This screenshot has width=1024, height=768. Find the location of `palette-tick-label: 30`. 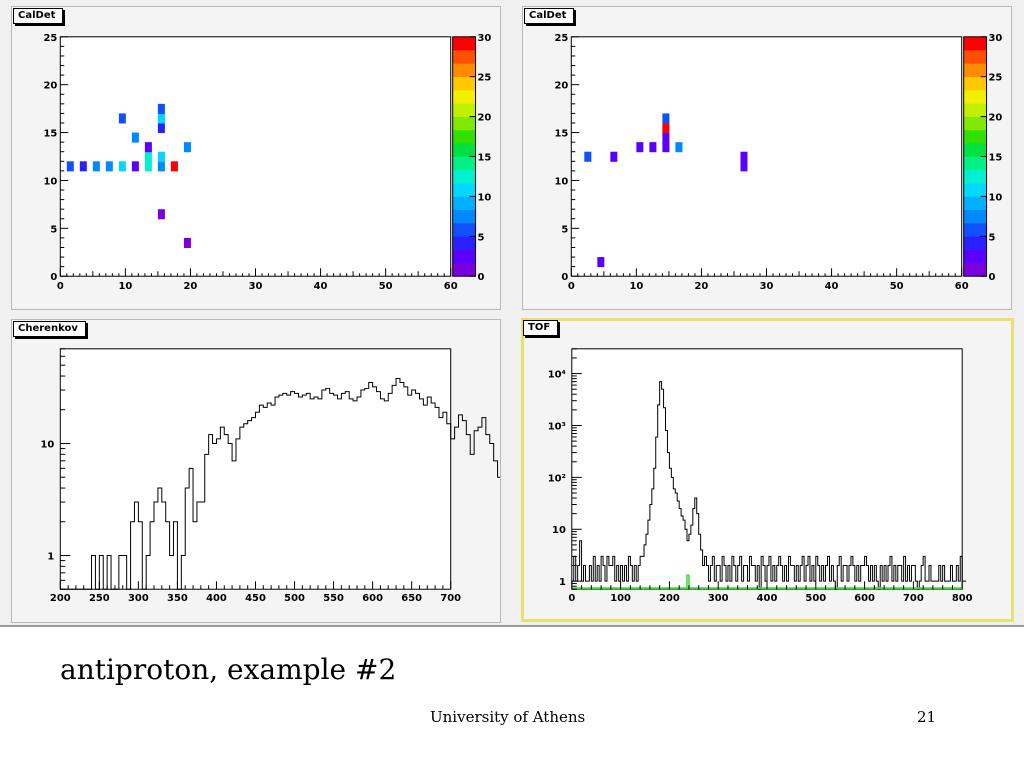

palette-tick-label: 30 is located at coordinates (996, 38).